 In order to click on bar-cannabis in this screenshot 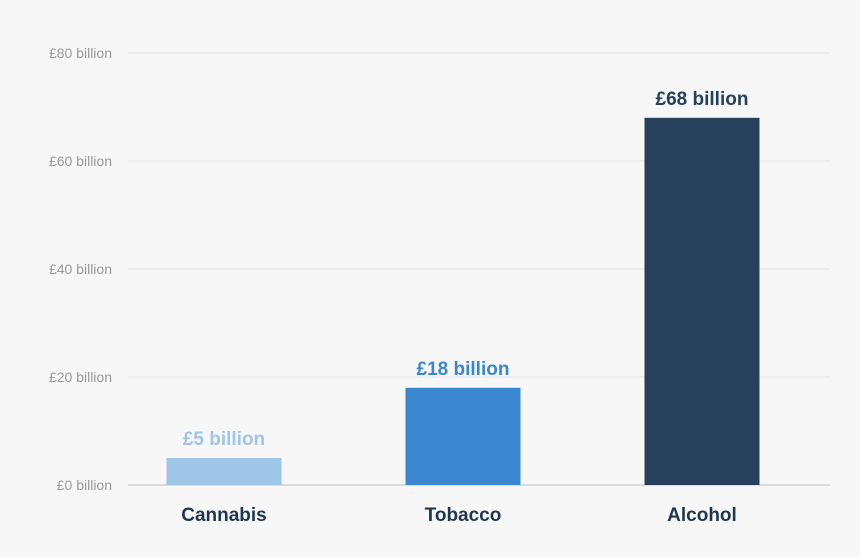, I will do `click(224, 471)`.